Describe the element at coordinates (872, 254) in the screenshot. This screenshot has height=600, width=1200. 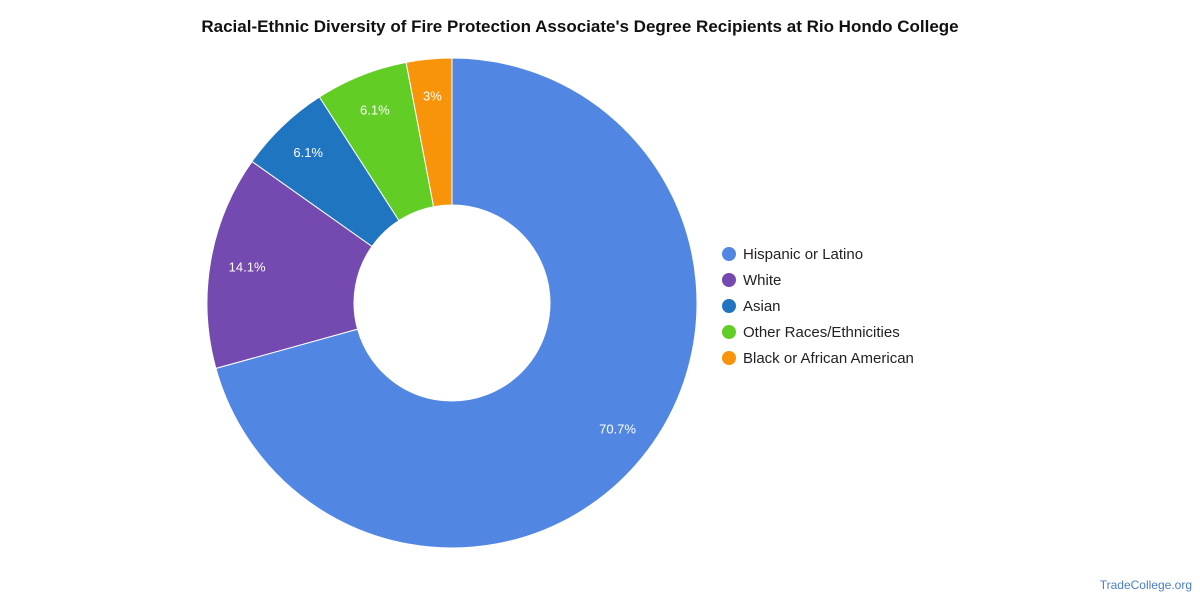
I see `legend-item-hispanic-or-latino: Hispanic or Latino` at that location.